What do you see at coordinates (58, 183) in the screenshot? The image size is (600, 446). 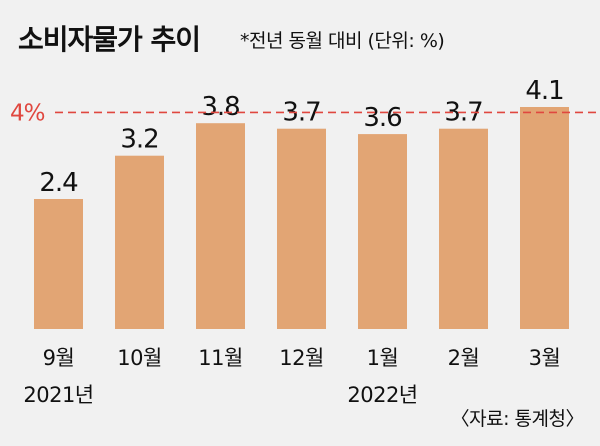 I see `data-label: 2.4` at bounding box center [58, 183].